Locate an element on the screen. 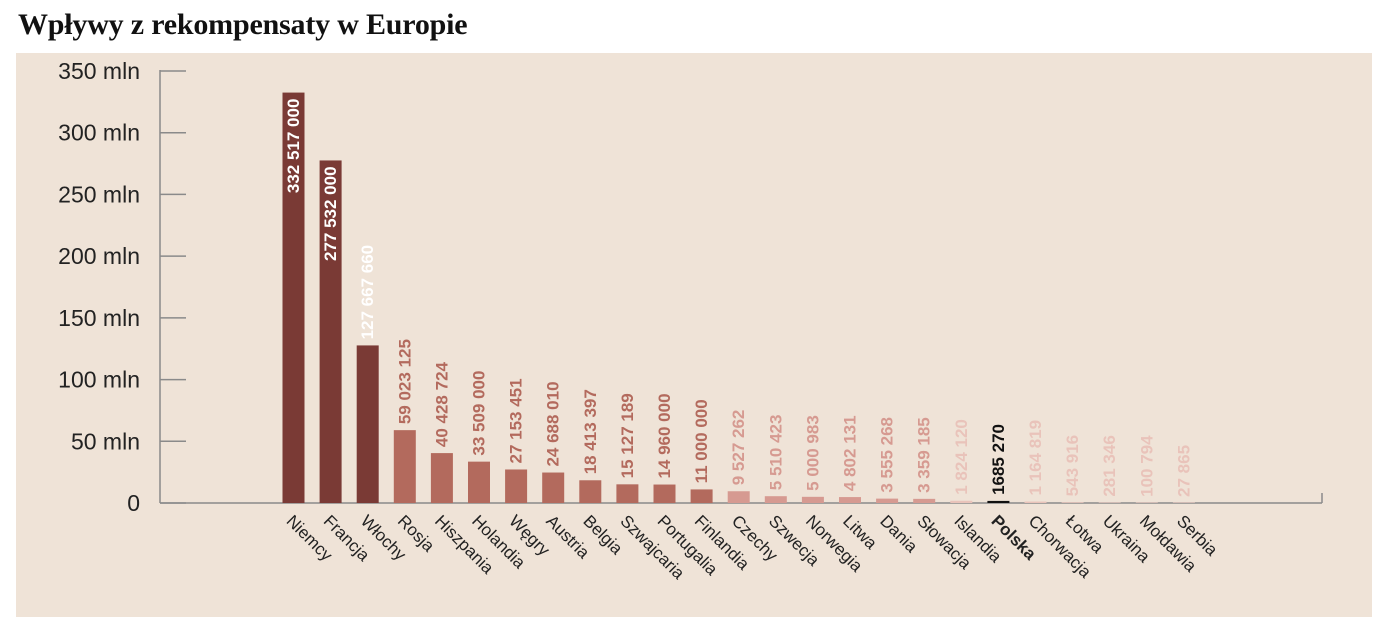 The height and width of the screenshot is (632, 1387). bar-francja is located at coordinates (330, 331).